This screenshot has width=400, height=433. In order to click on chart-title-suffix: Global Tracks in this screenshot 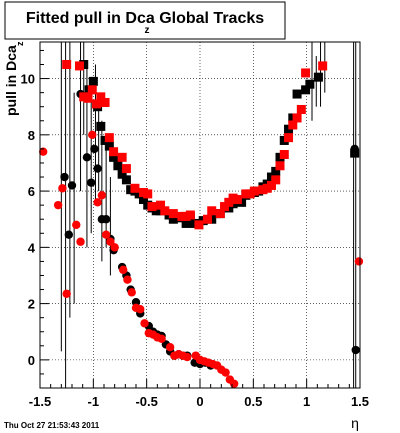, I will do `click(209, 18)`.